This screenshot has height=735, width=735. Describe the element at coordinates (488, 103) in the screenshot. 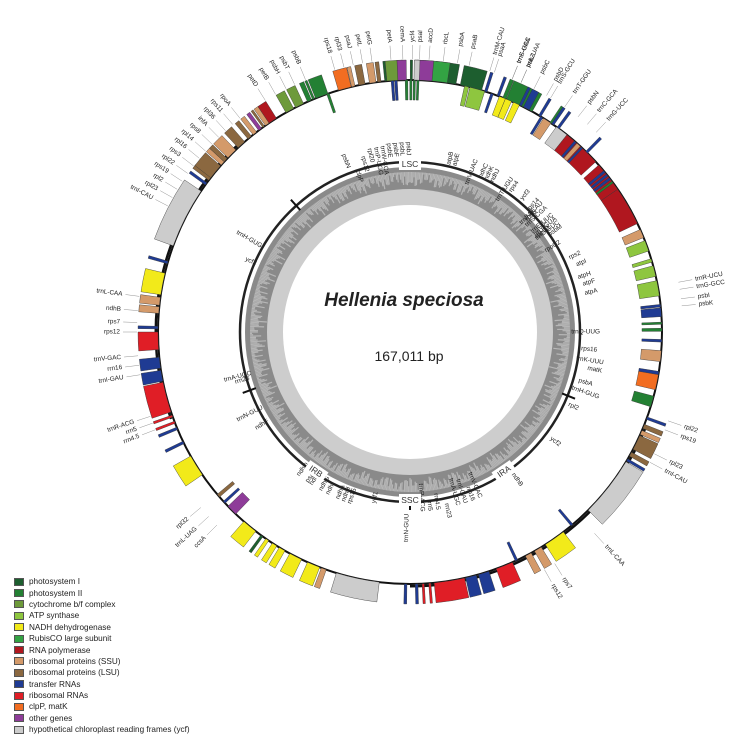

I see `gene-trnV-UAC` at that location.